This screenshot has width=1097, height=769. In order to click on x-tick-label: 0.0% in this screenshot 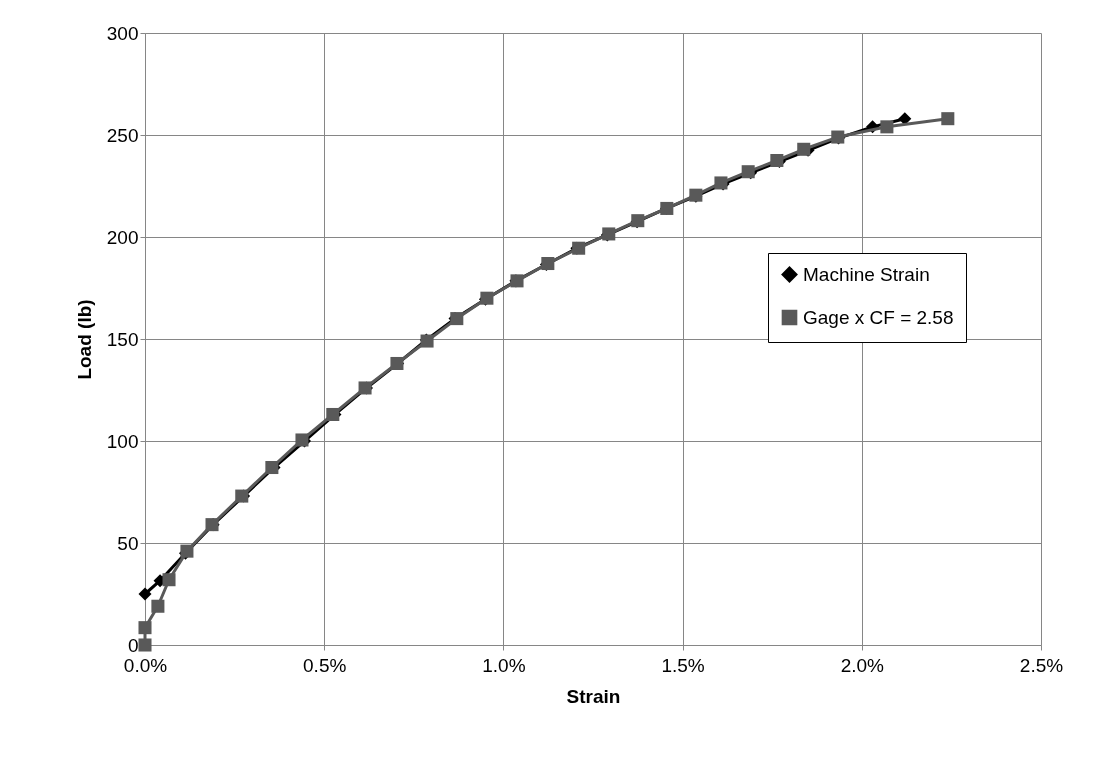, I will do `click(145, 665)`.